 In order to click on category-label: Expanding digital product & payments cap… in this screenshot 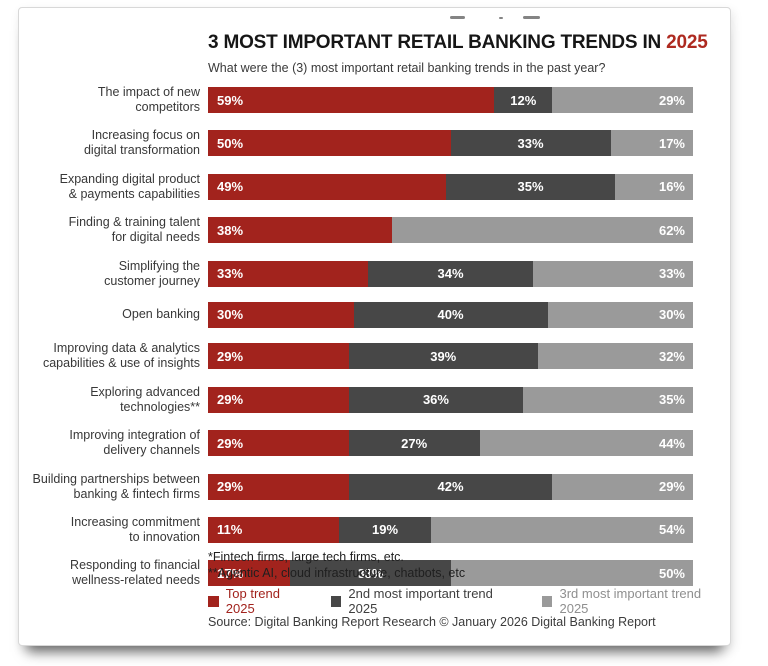, I will do `click(129, 186)`.